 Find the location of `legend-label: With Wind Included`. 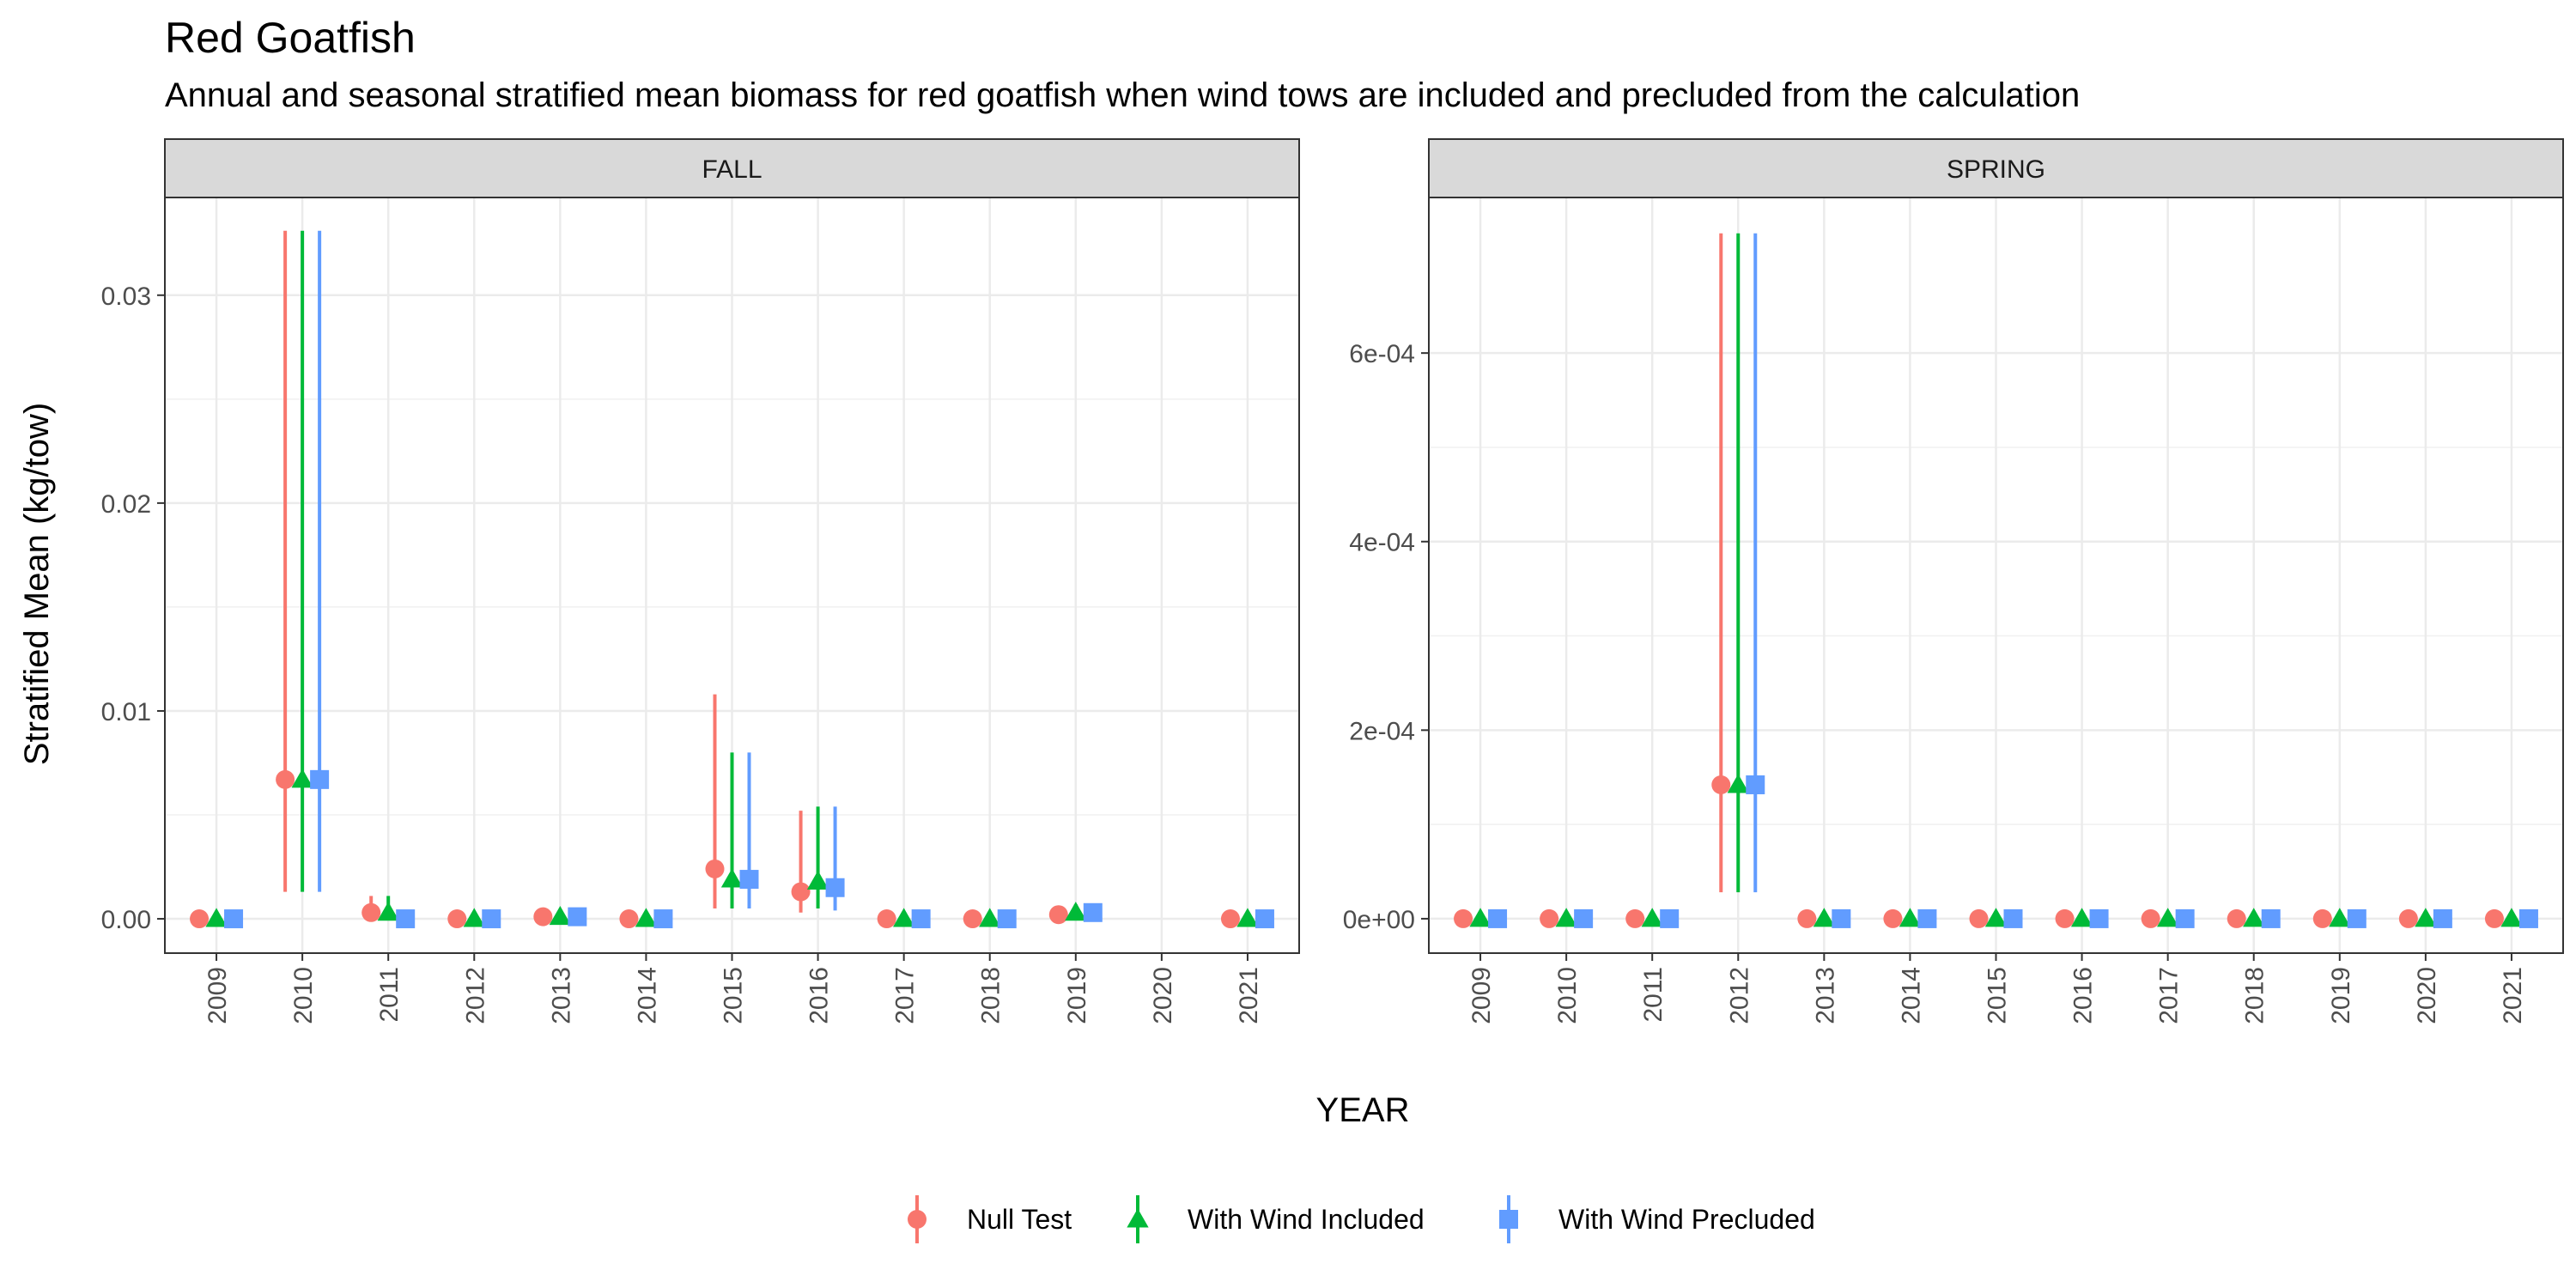

legend-label: With Wind Included is located at coordinates (1306, 1219).